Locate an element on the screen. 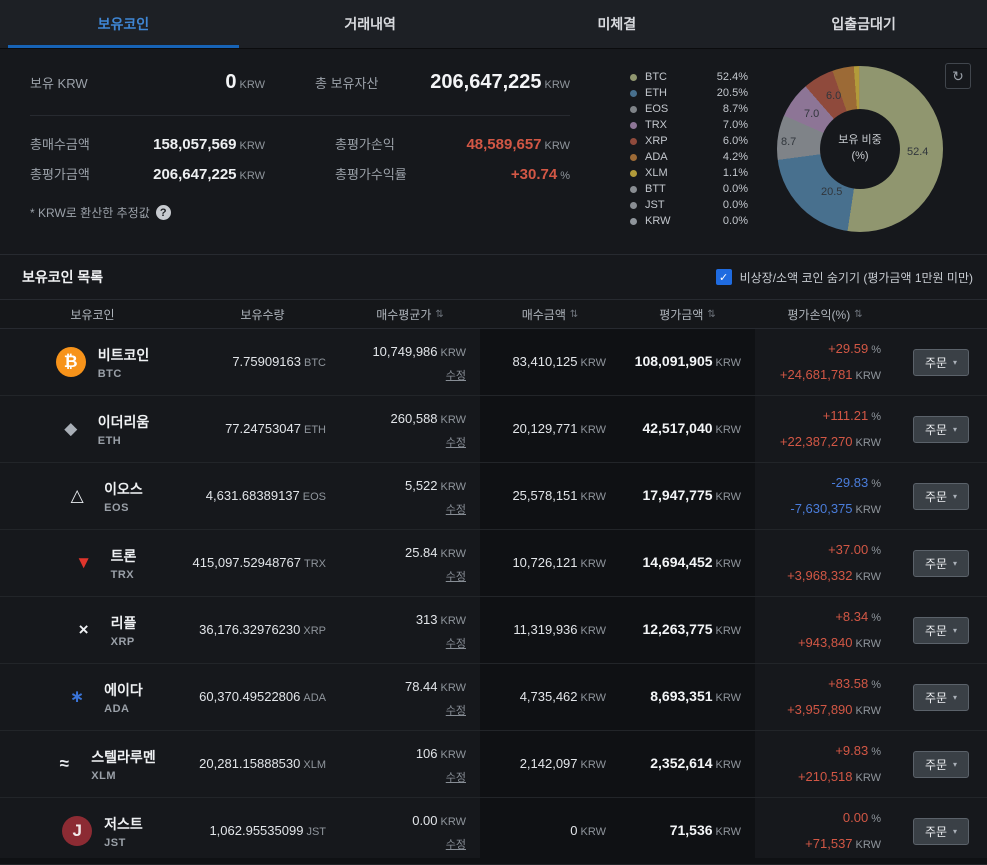  legend-item: BTT 0.0% is located at coordinates (689, 189).